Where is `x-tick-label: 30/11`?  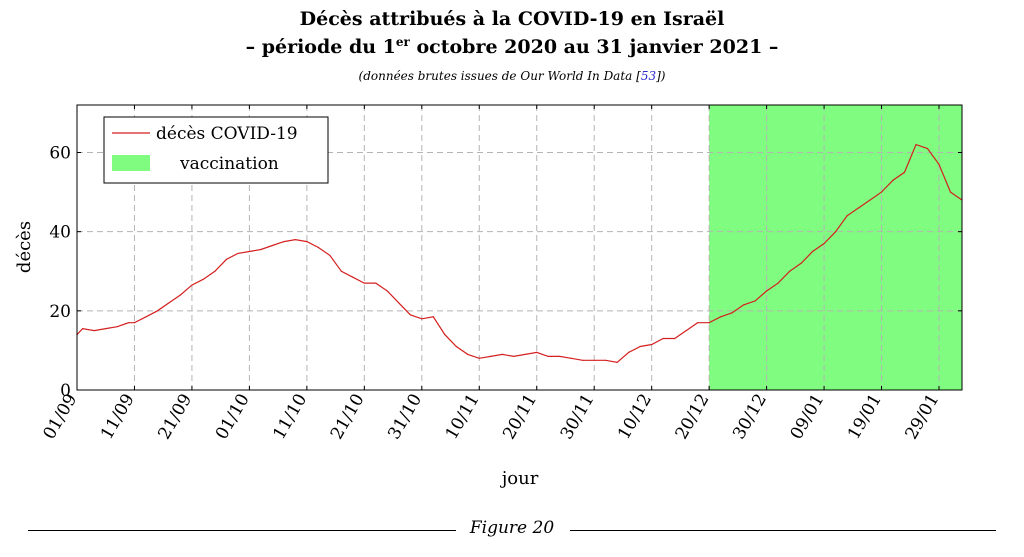
x-tick-label: 30/11 is located at coordinates (578, 417).